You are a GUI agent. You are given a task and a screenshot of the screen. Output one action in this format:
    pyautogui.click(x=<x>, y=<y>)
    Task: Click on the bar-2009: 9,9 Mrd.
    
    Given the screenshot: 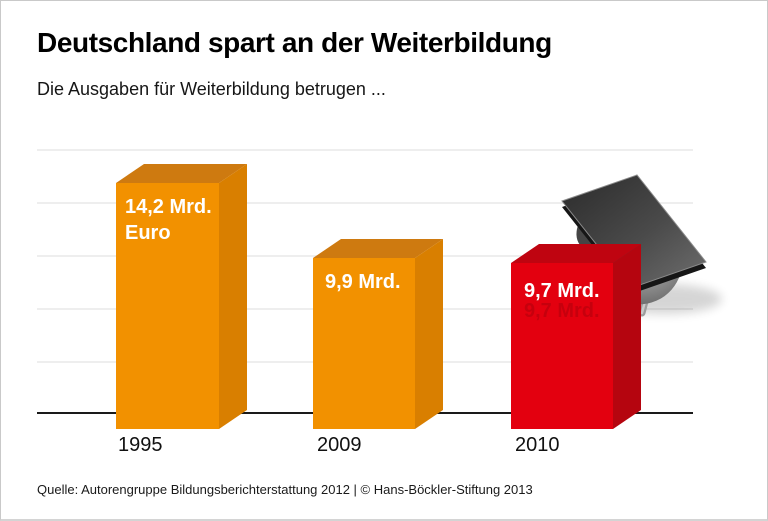 What is the action you would take?
    pyautogui.click(x=378, y=334)
    